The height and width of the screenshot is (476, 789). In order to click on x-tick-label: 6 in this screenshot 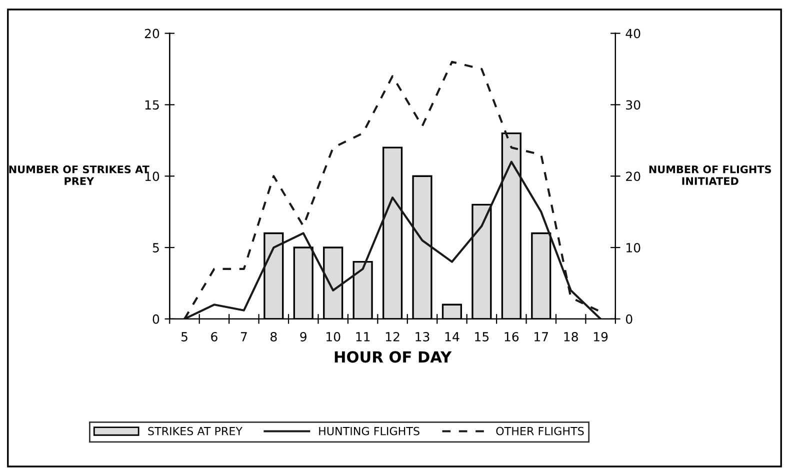, I will do `click(214, 337)`.